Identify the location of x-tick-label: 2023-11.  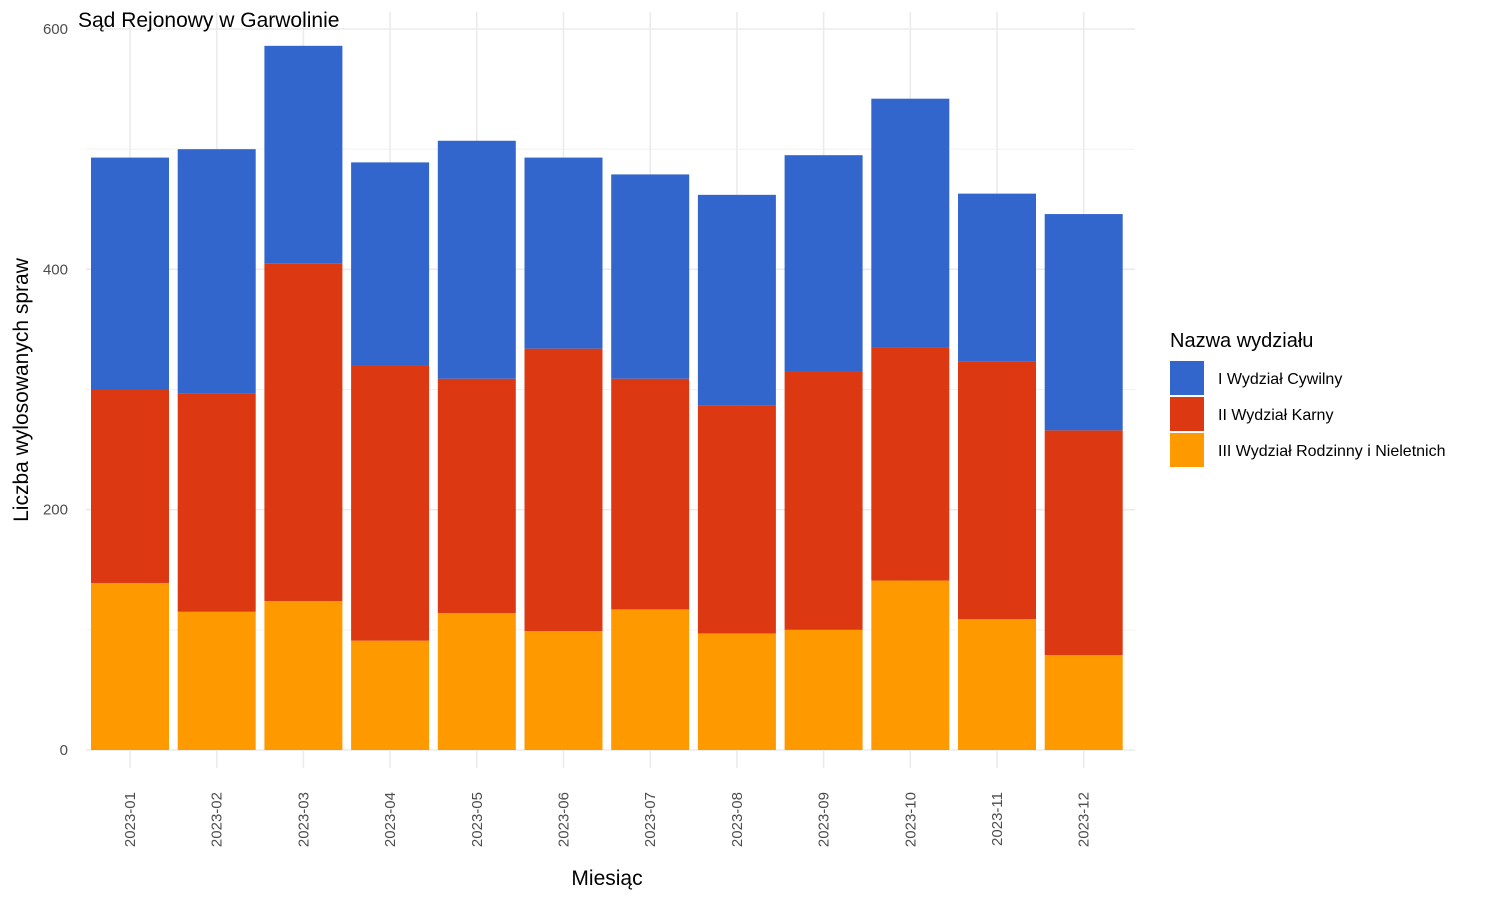
(997, 819).